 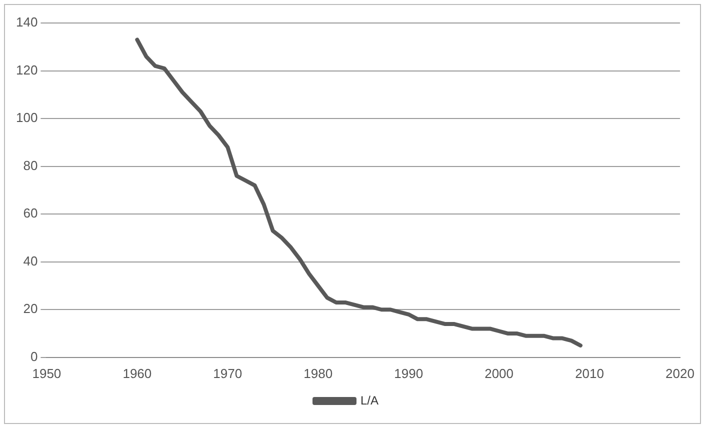 What do you see at coordinates (27, 118) in the screenshot?
I see `y-tick-label: 100` at bounding box center [27, 118].